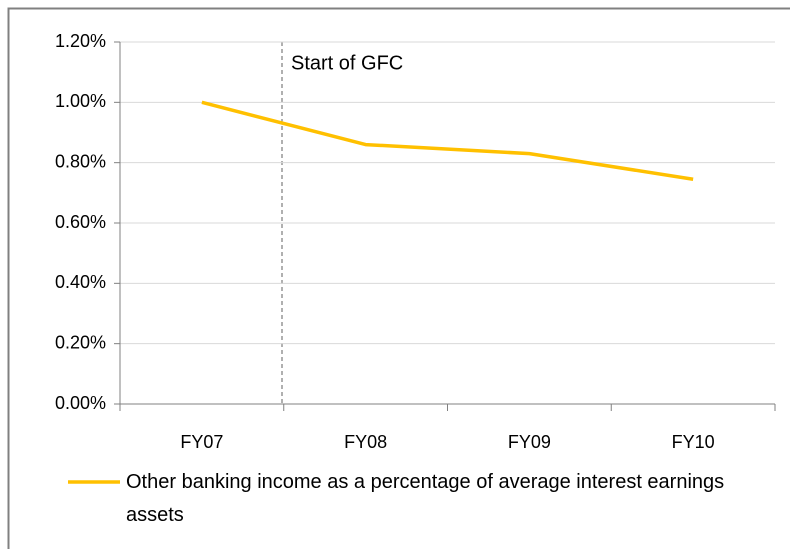 This screenshot has height=549, width=790. I want to click on x-tick-label: FY08, so click(365, 442).